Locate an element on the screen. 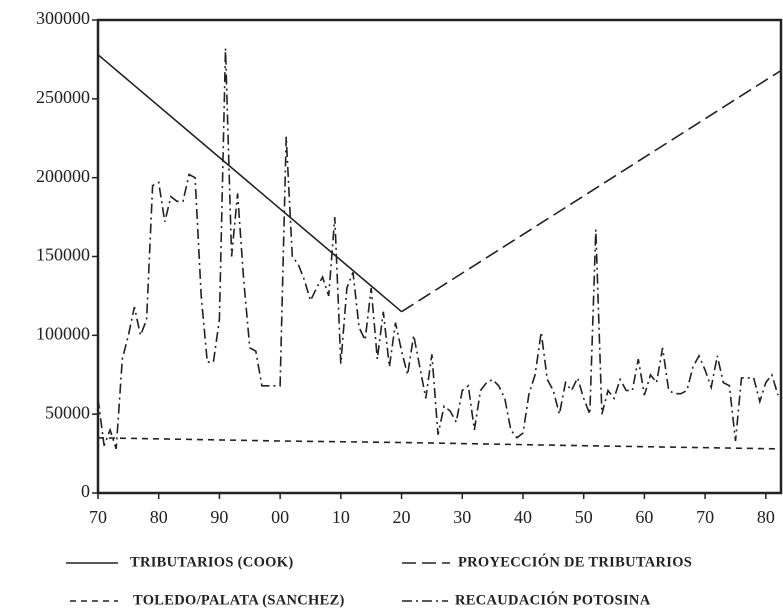  x-tick-label: 40 is located at coordinates (523, 517).